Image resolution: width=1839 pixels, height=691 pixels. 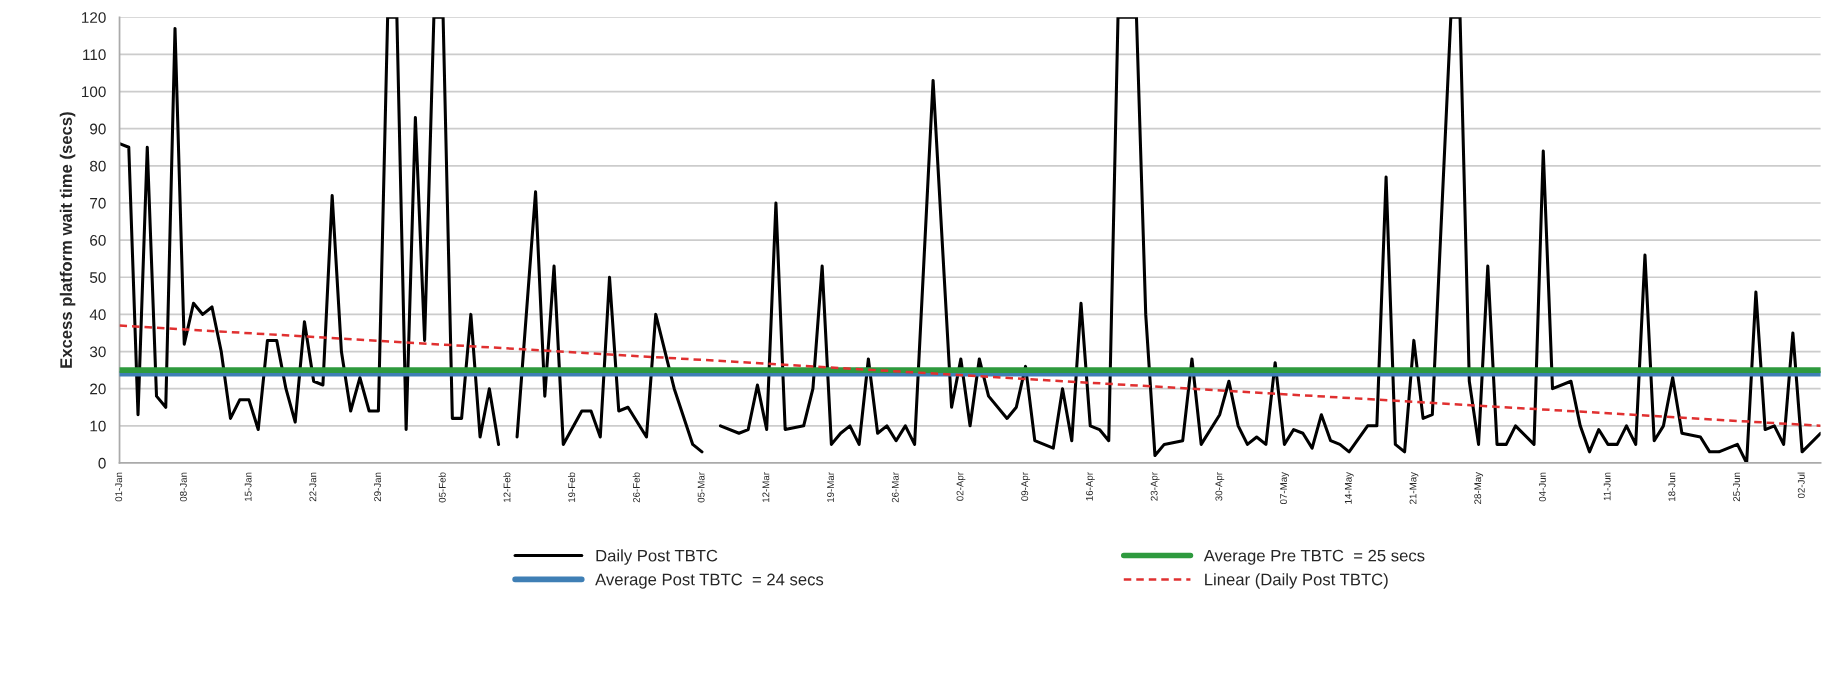 I want to click on x-tick-label: 19-Feb, so click(x=572, y=487).